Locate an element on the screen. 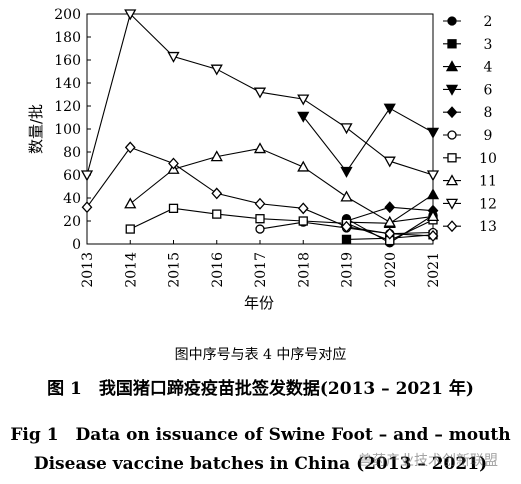 This screenshot has height=484, width=521. legend-label: 11 is located at coordinates (488, 182).